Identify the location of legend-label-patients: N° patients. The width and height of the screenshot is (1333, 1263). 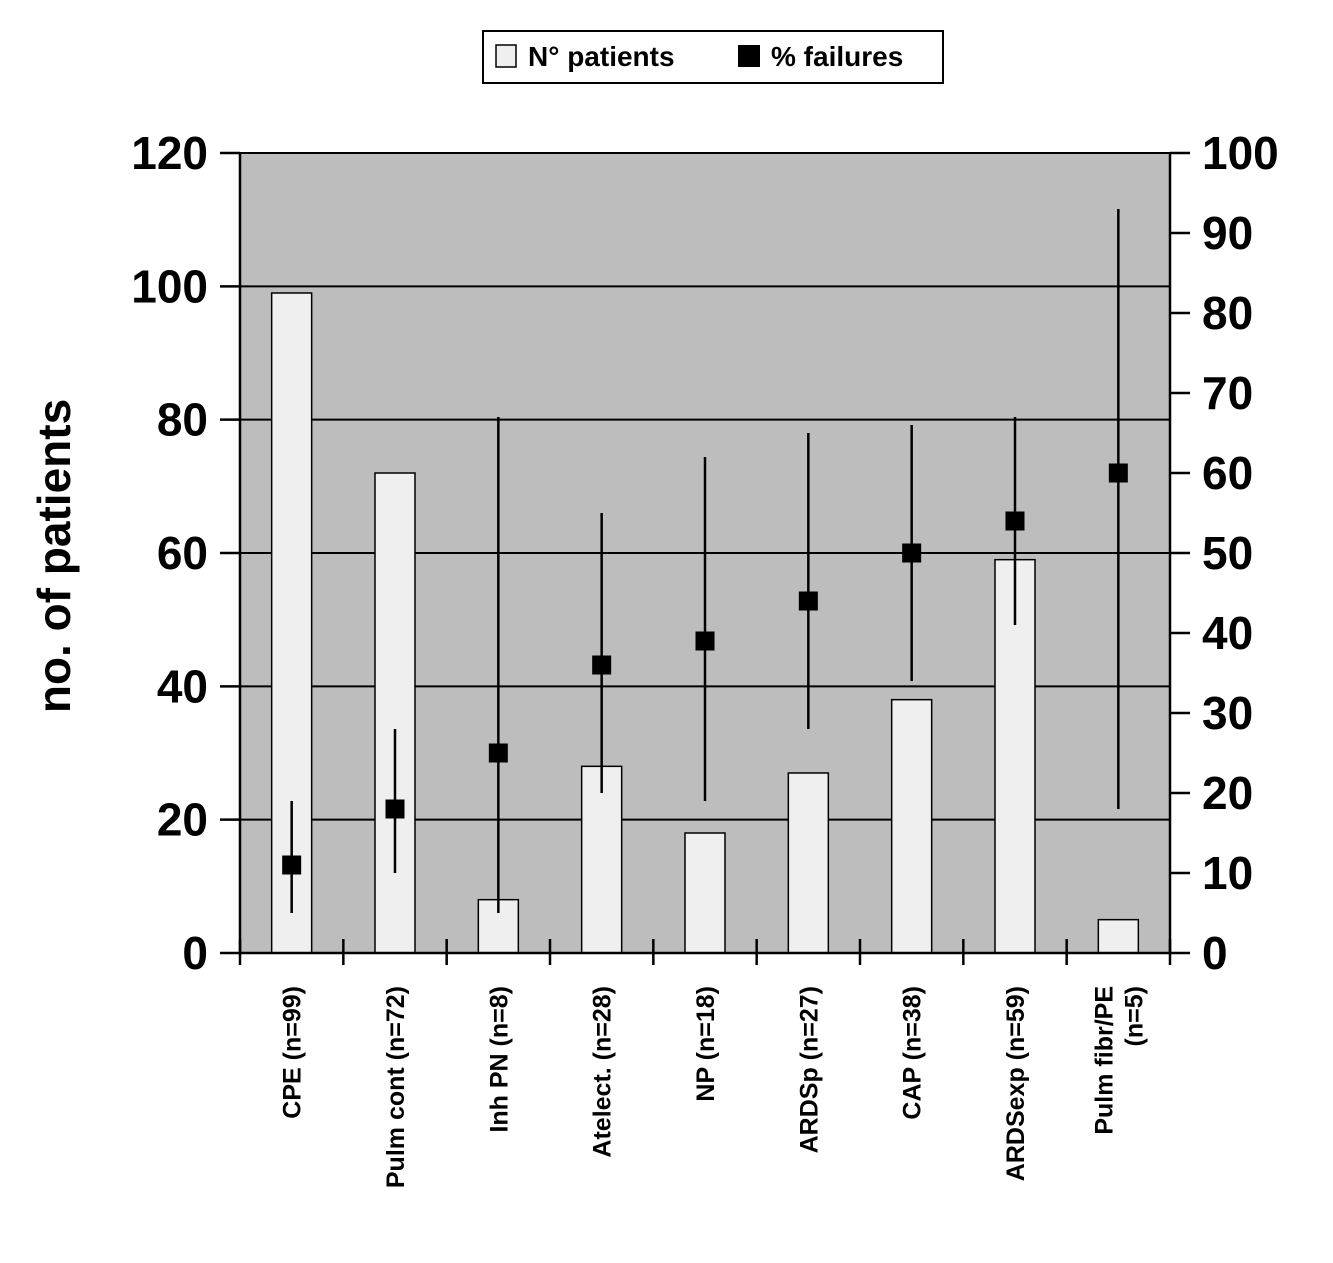
(601, 56).